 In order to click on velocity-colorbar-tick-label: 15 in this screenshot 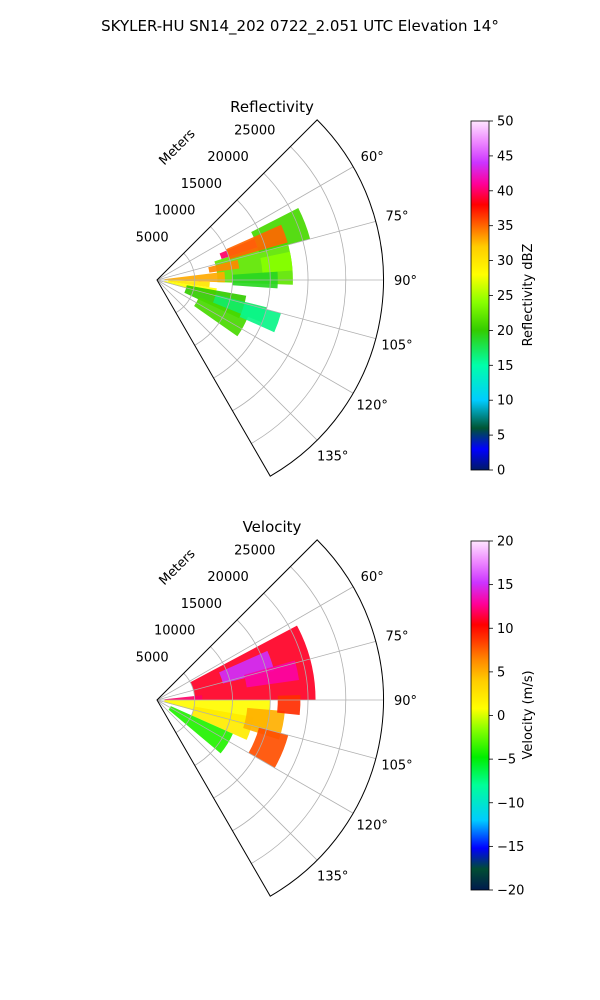, I will do `click(505, 585)`.